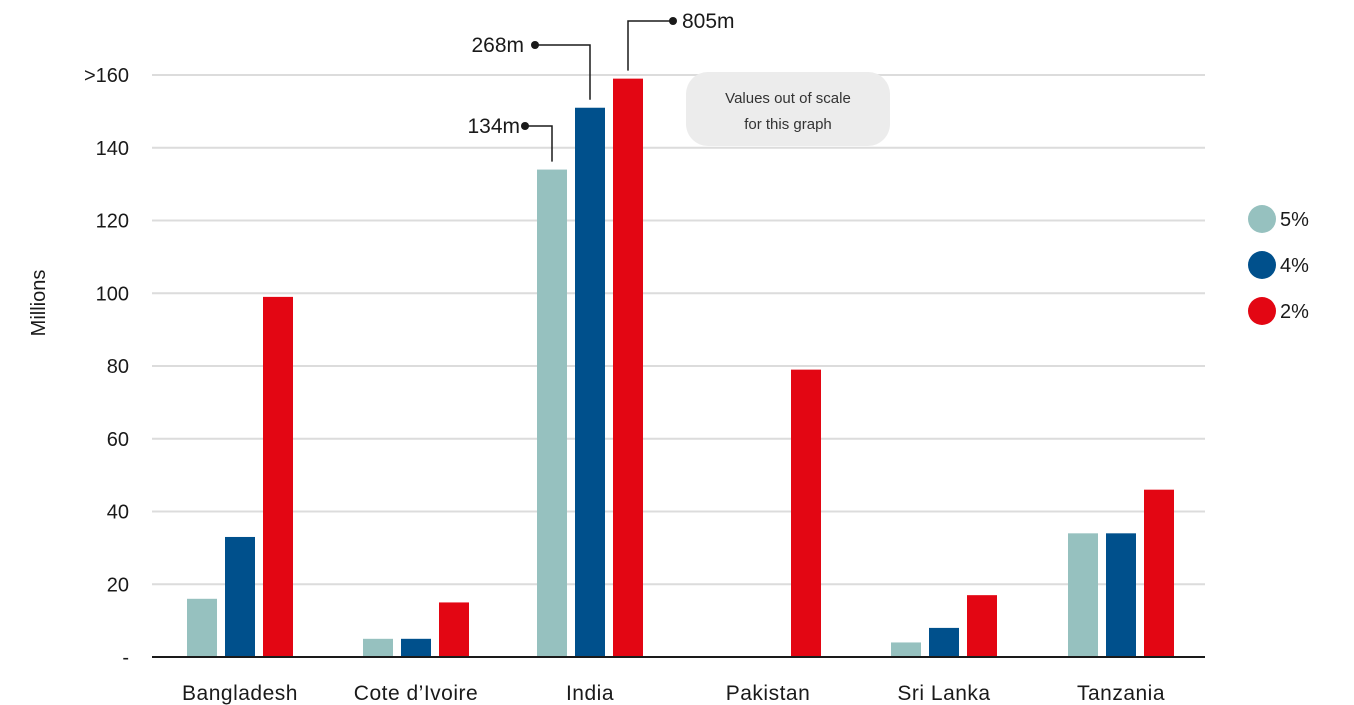 The image size is (1354, 705). Describe the element at coordinates (1121, 693) in the screenshot. I see `category-label: Tanzania` at that location.